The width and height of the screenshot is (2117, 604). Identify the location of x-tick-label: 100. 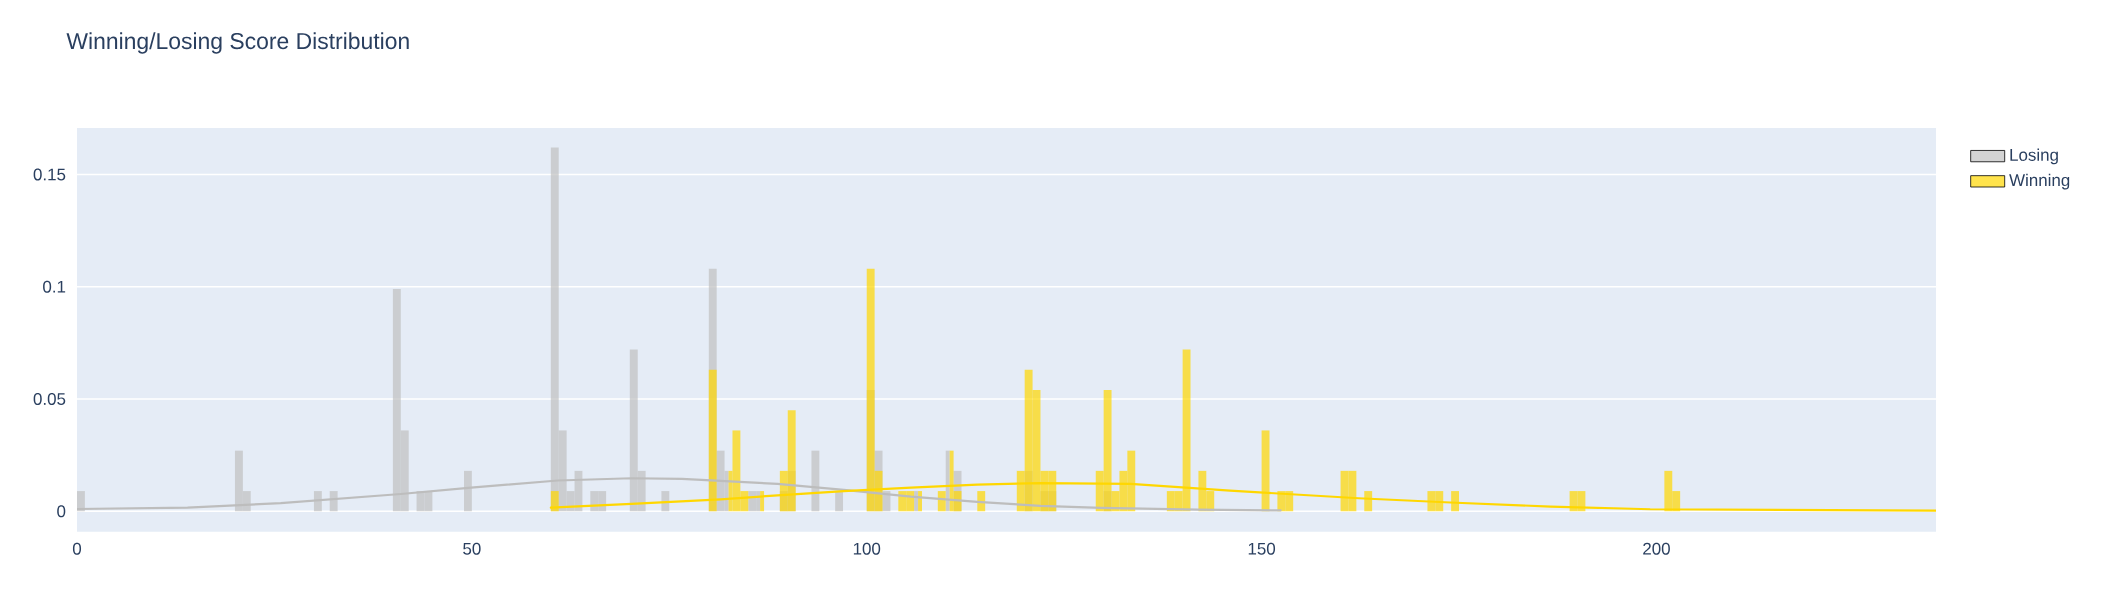
(867, 548).